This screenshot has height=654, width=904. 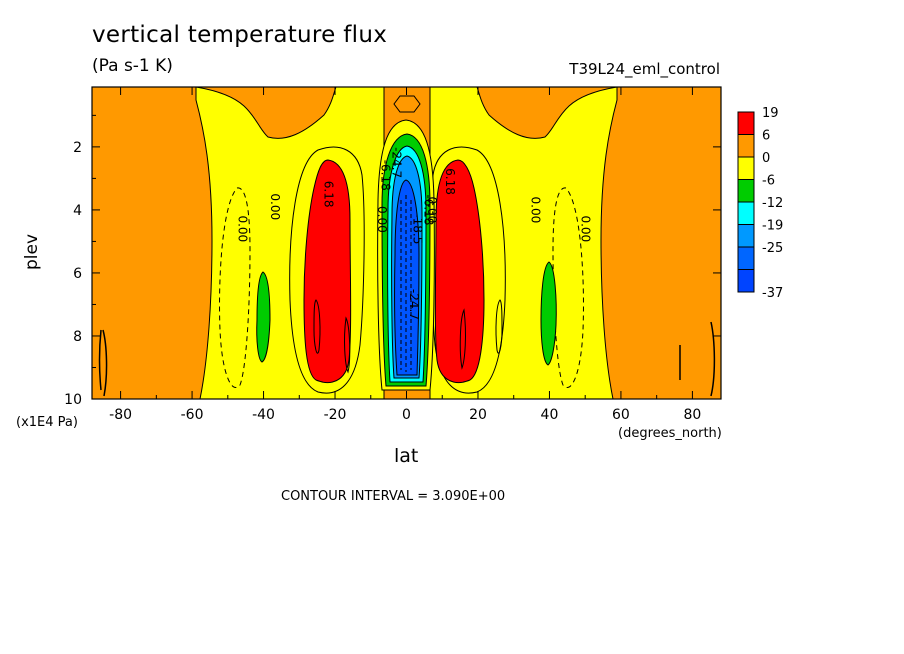 What do you see at coordinates (317, 326) in the screenshot?
I see `contour-line-red-left-inner` at bounding box center [317, 326].